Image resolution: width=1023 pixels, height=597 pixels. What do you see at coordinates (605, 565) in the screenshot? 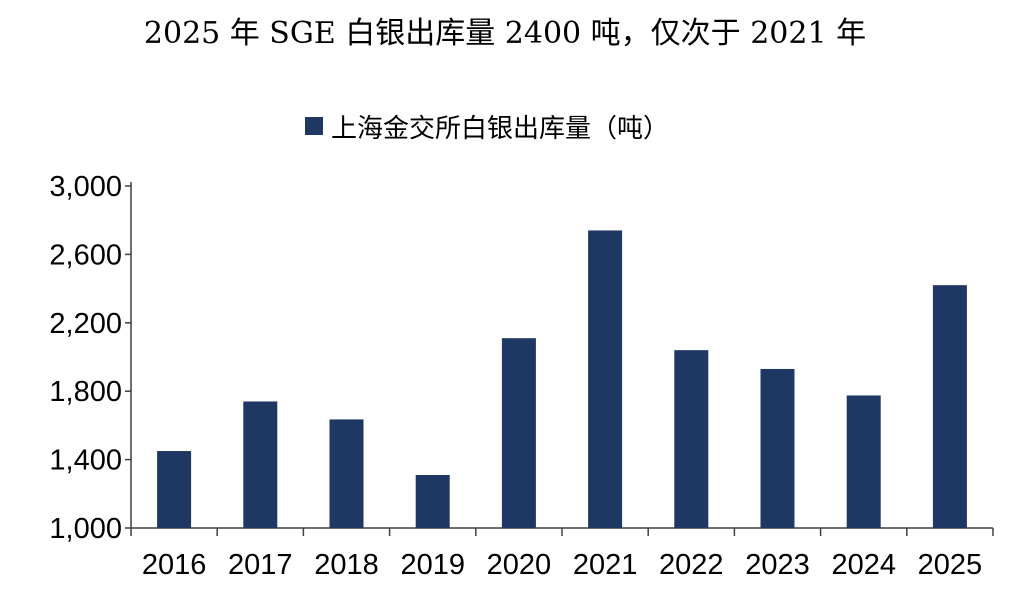
I see `x-tick-label: 2021` at bounding box center [605, 565].